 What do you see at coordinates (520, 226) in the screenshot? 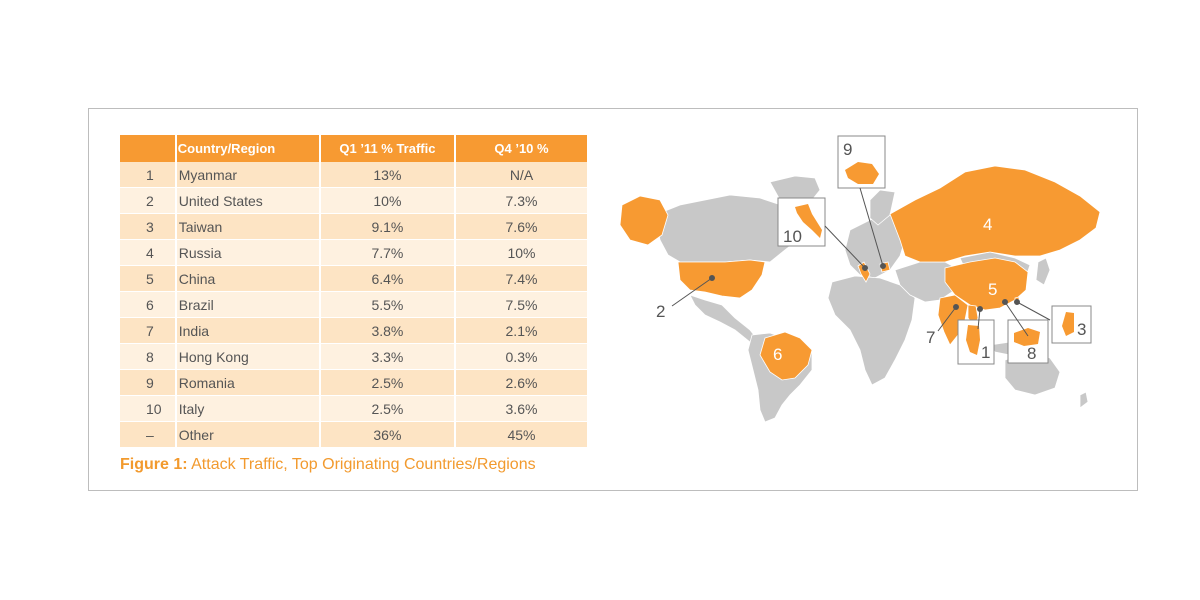
I see `cell-q4-traffic: 7.6%` at bounding box center [520, 226].